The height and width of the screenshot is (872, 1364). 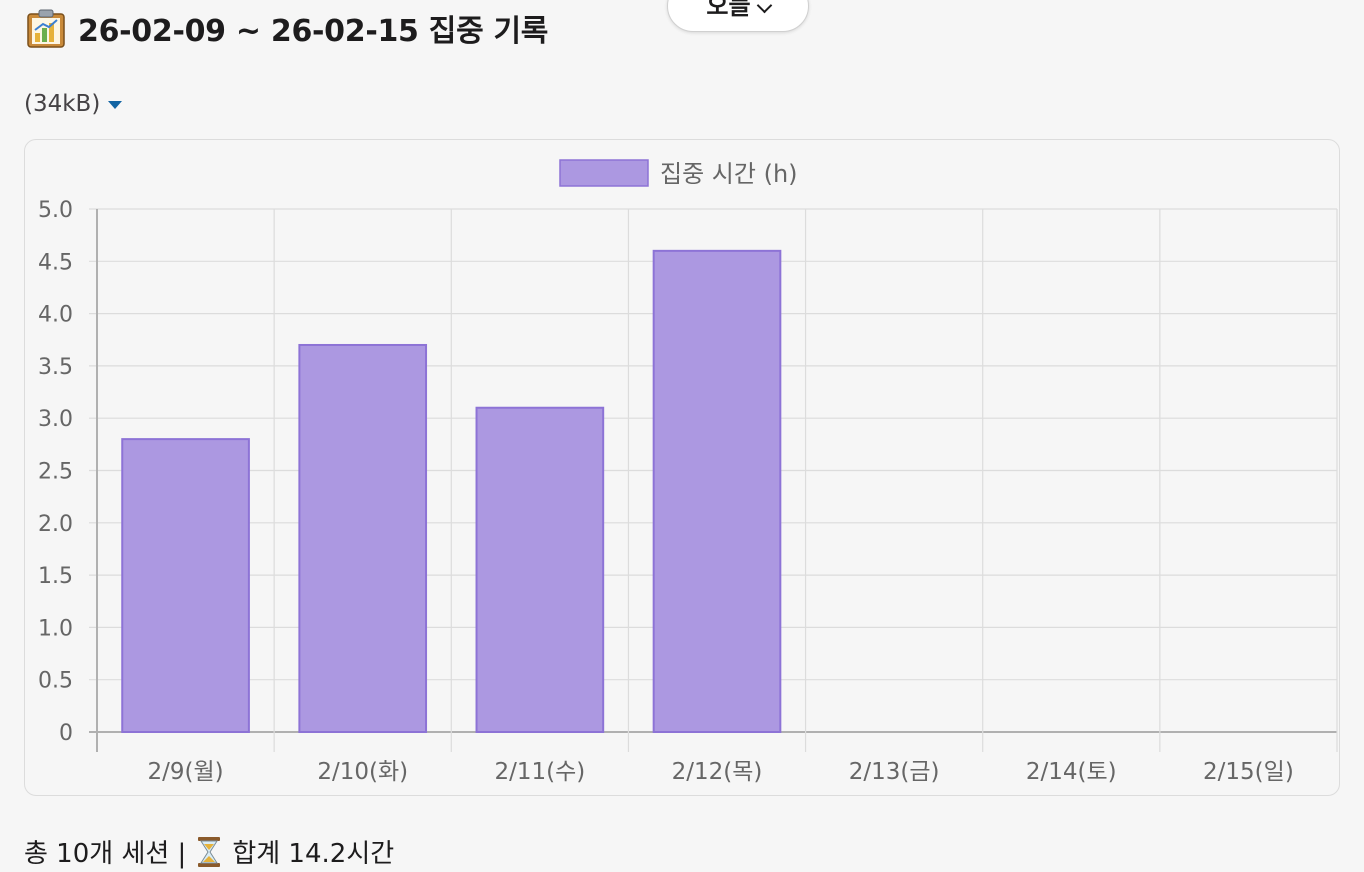 I want to click on y-tick-label: 5.0, so click(x=55, y=210).